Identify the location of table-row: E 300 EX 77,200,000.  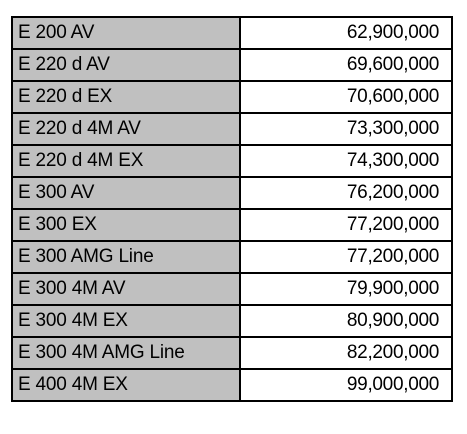
(232, 225).